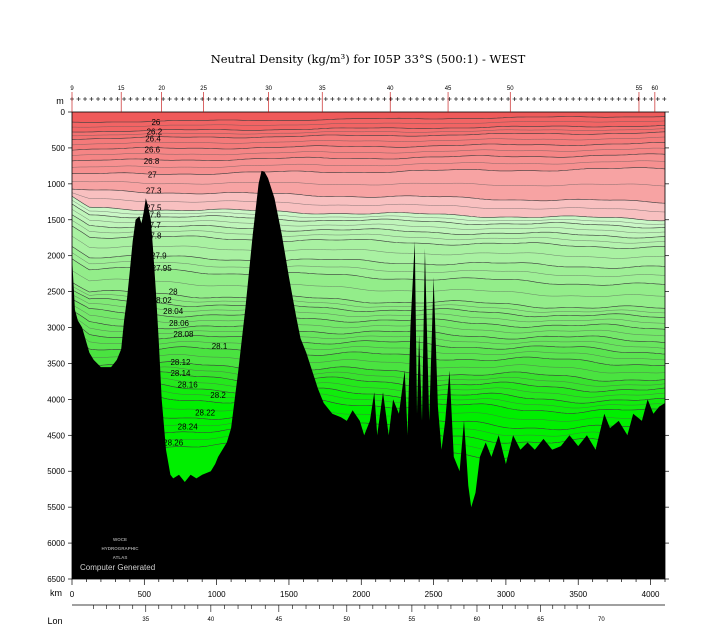 The image size is (710, 640). Describe the element at coordinates (159, 256) in the screenshot. I see `contour-label: 27.9` at that location.